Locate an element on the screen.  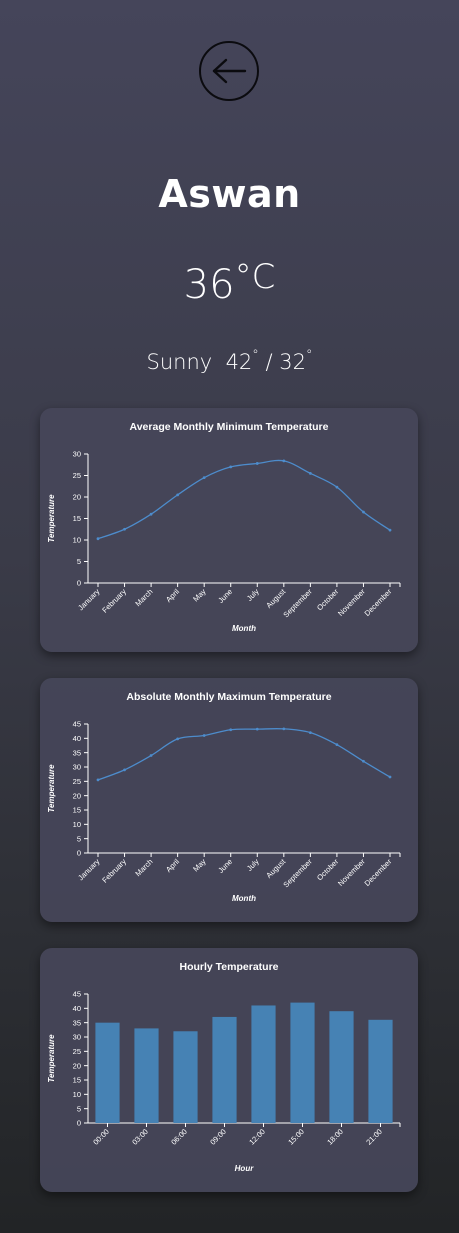
current-temperature: 36°C is located at coordinates (229, 282).